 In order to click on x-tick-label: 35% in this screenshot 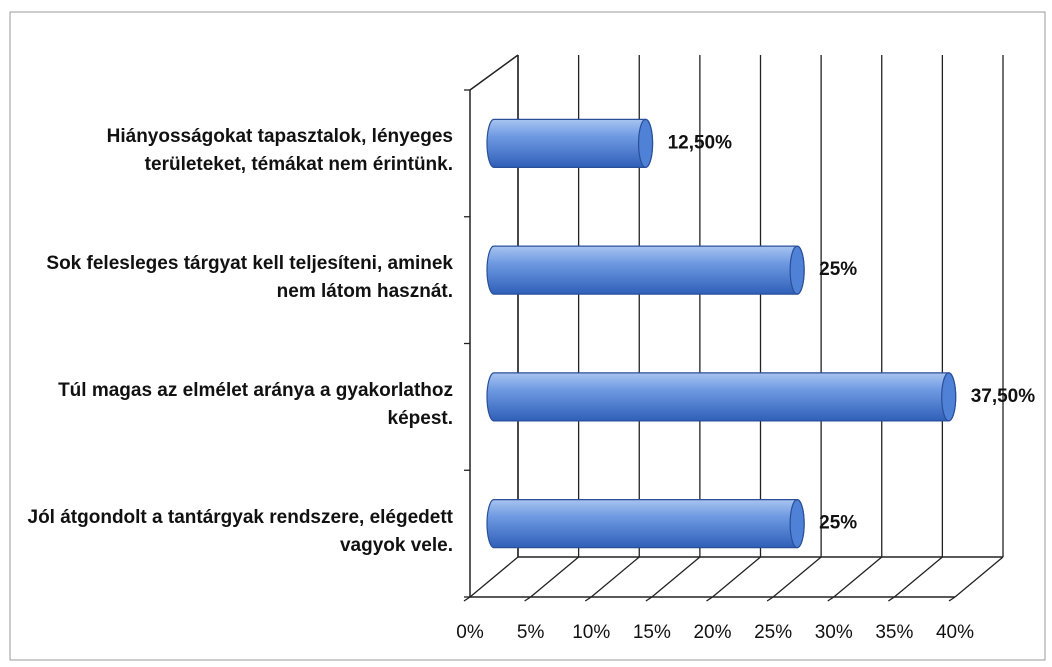, I will do `click(894, 632)`.